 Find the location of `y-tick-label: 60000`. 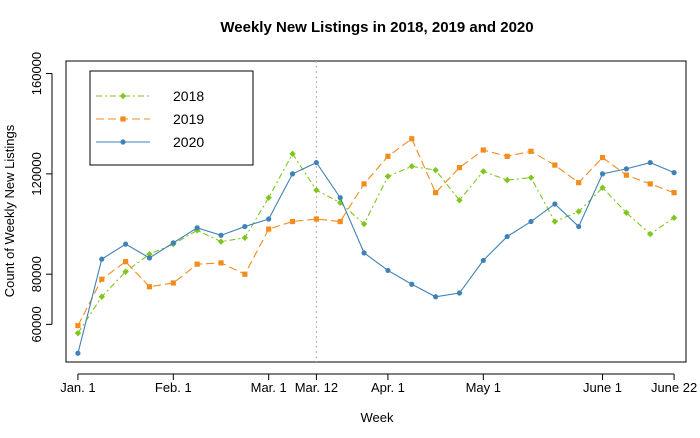

y-tick-label: 60000 is located at coordinates (36, 324).